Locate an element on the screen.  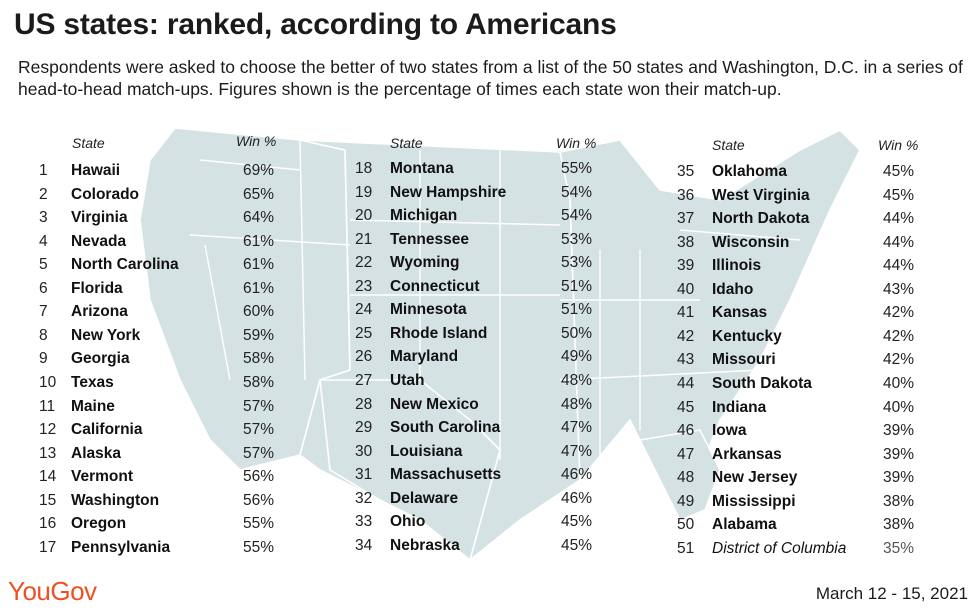
rank-number: 45 is located at coordinates (686, 407).